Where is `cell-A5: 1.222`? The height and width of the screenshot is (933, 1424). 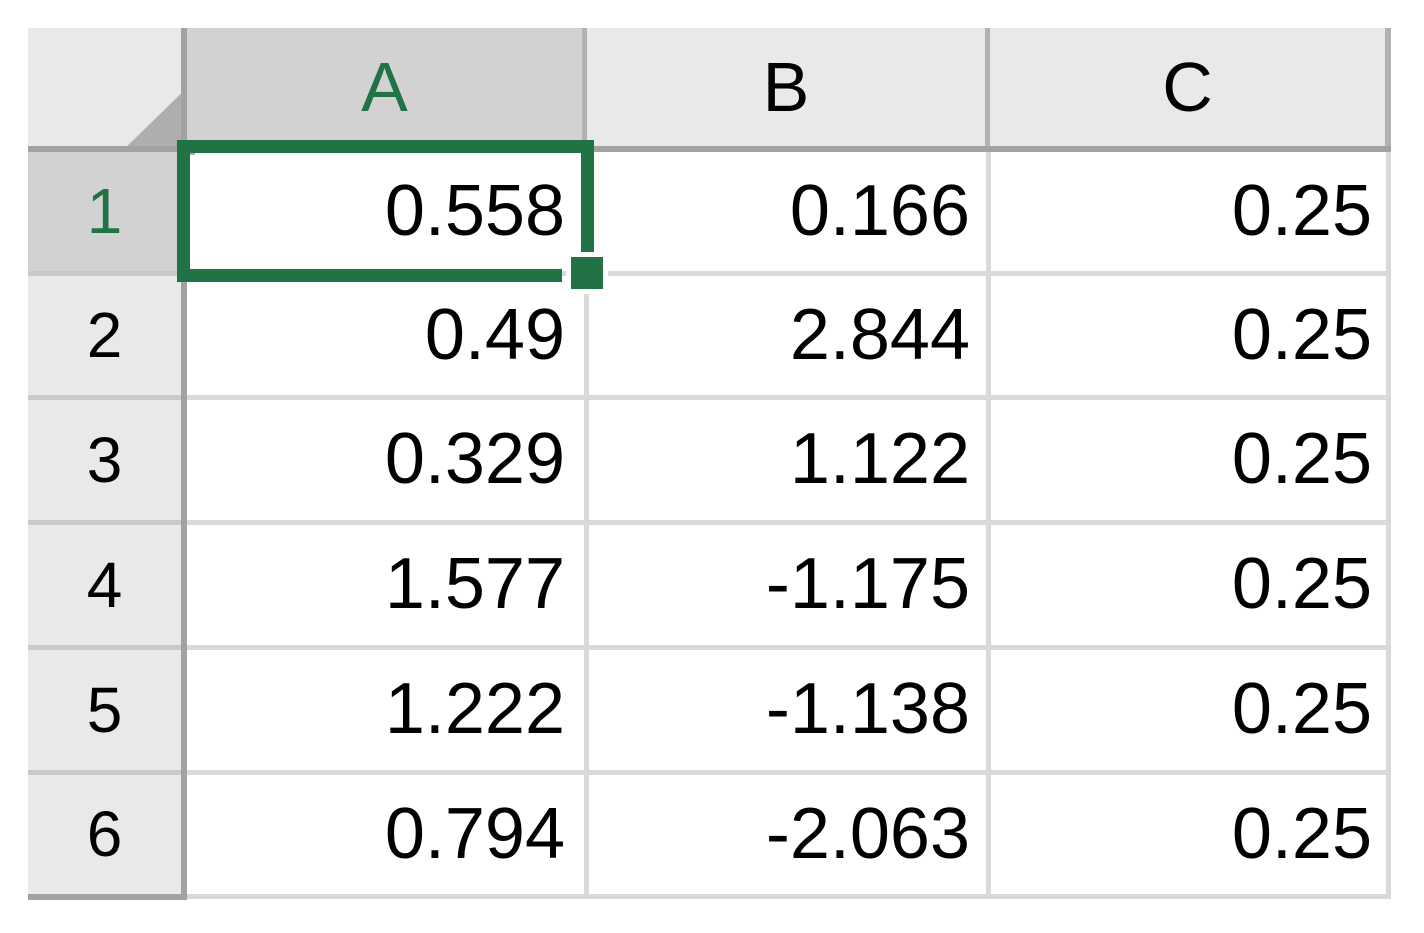
cell-A5: 1.222 is located at coordinates (474, 709).